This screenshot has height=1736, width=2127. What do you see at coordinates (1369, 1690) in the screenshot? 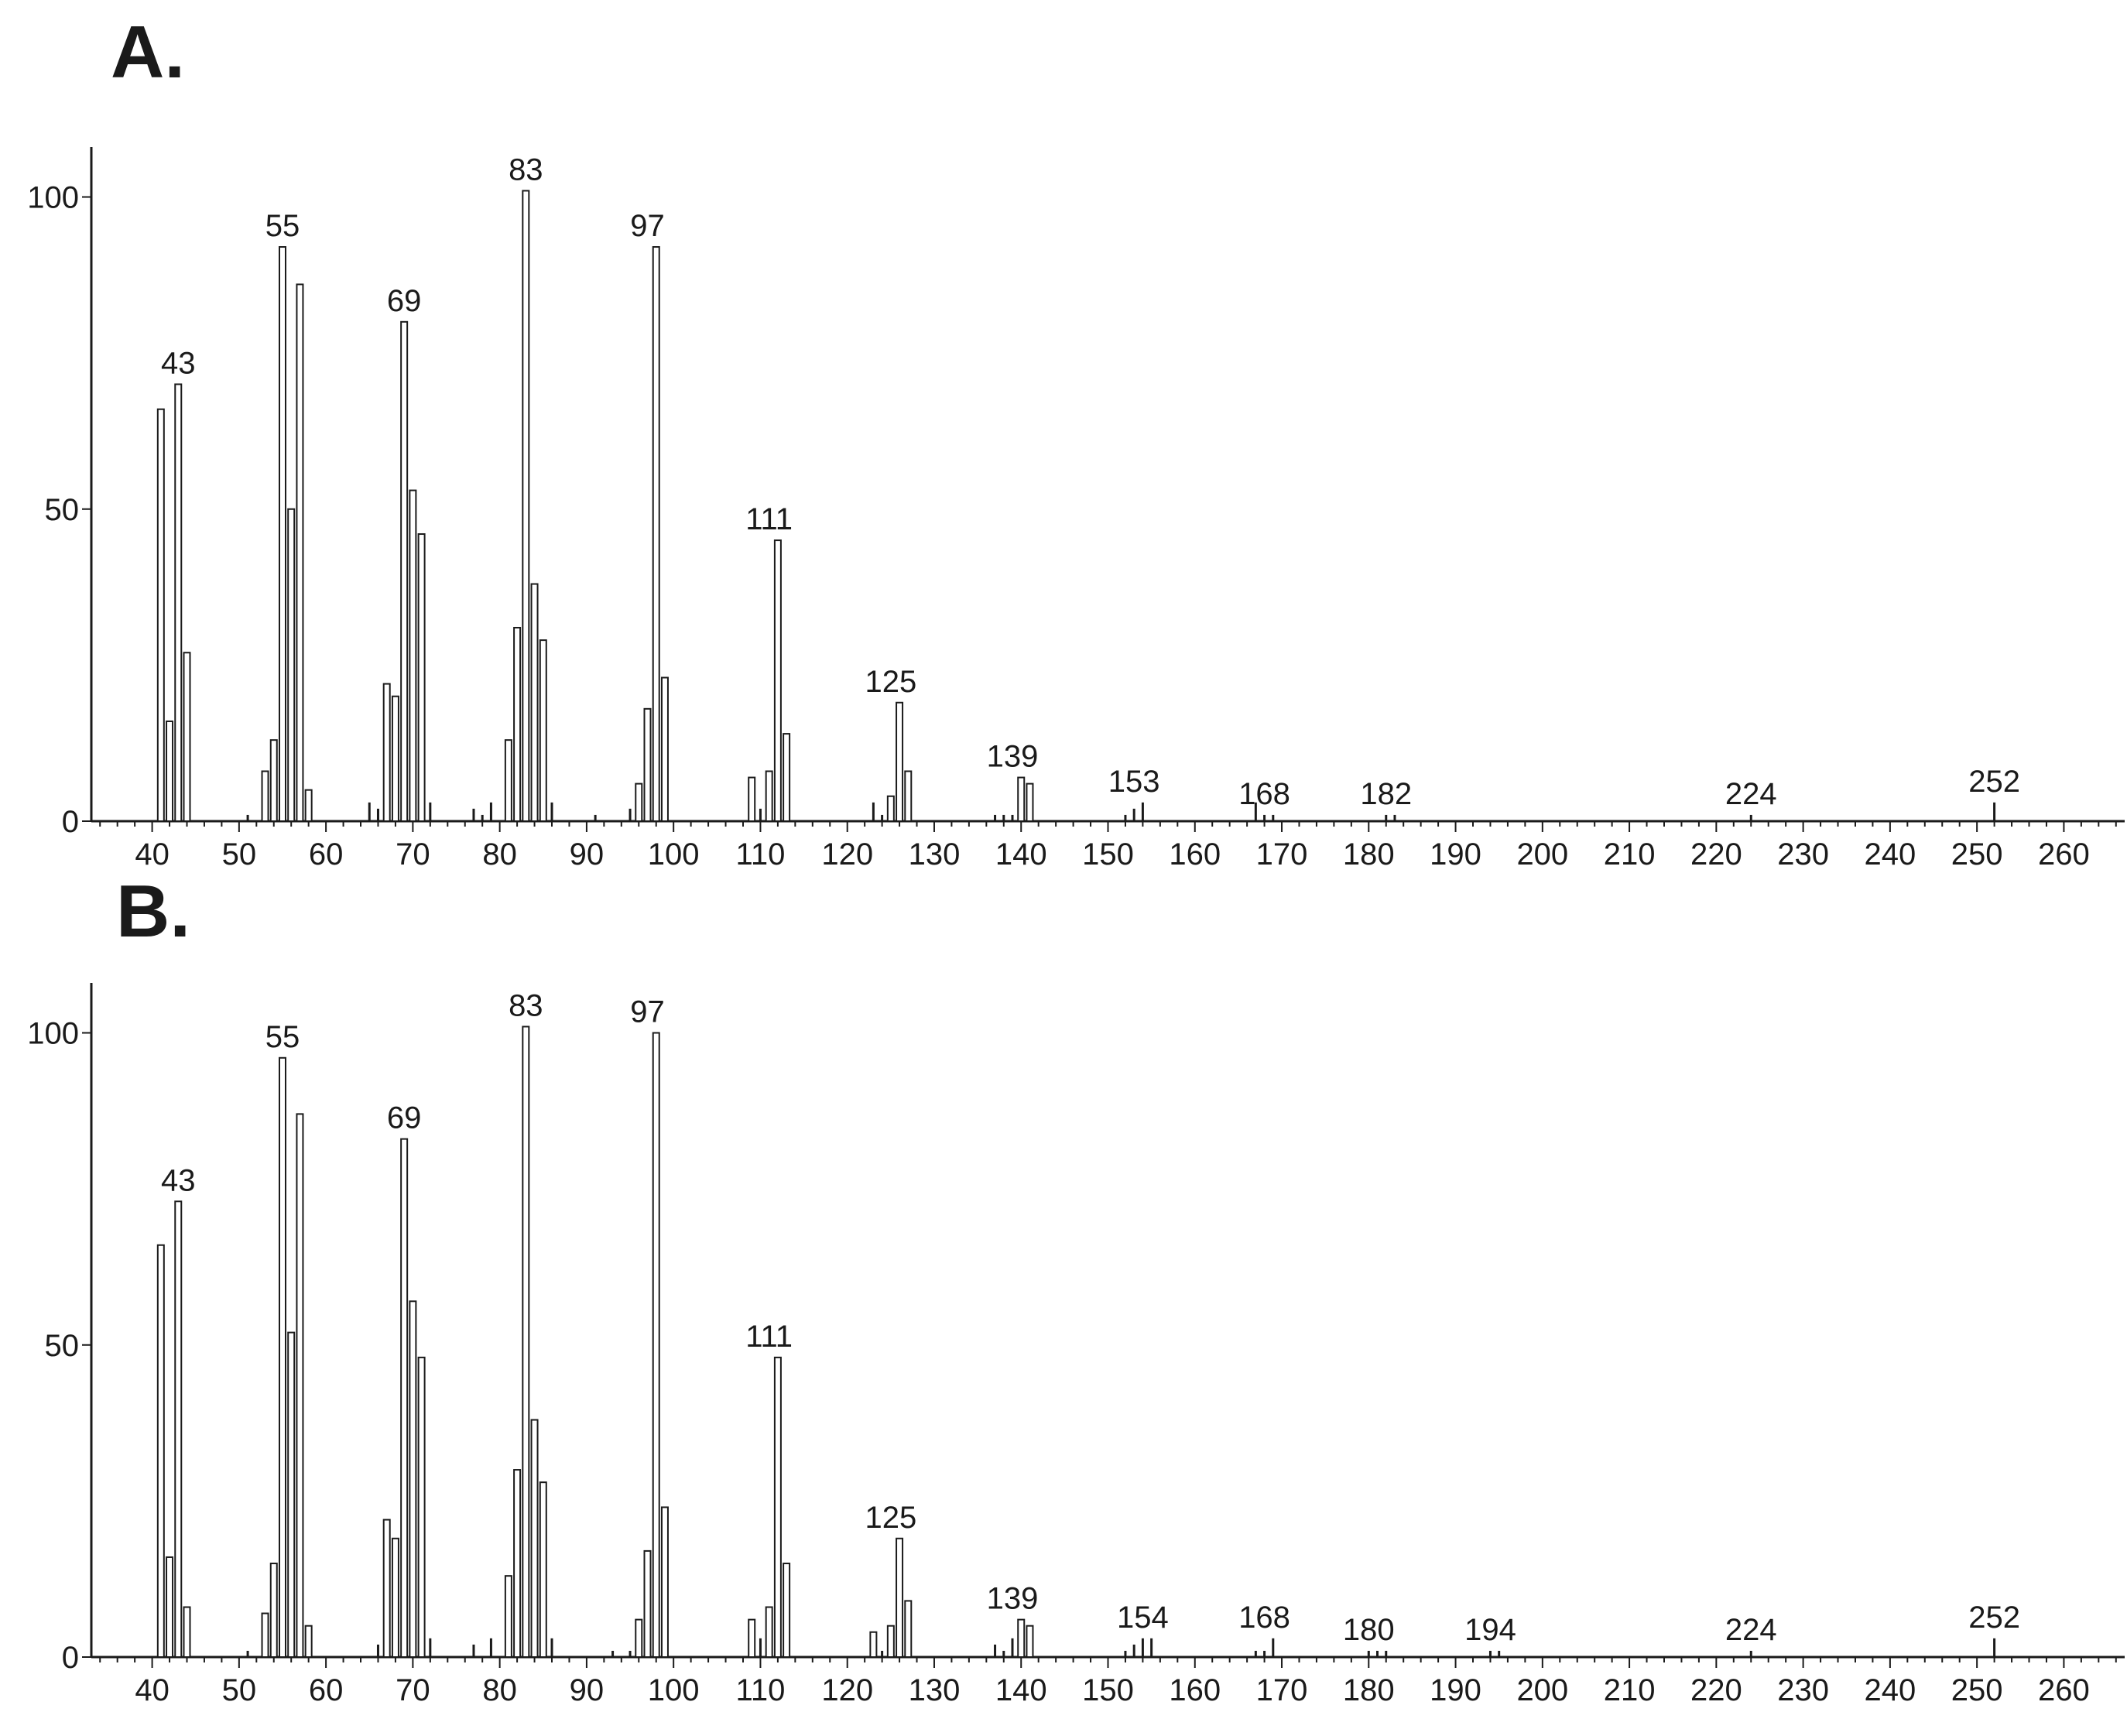
I see `x-tick-label: 180` at bounding box center [1369, 1690].